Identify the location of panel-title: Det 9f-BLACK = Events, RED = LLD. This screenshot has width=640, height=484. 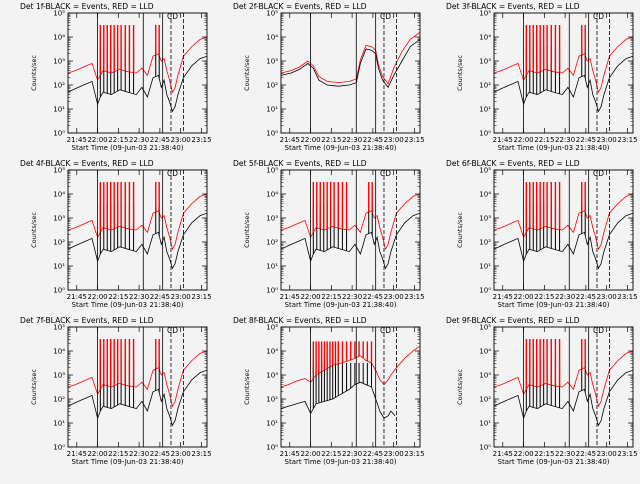
(513, 320).